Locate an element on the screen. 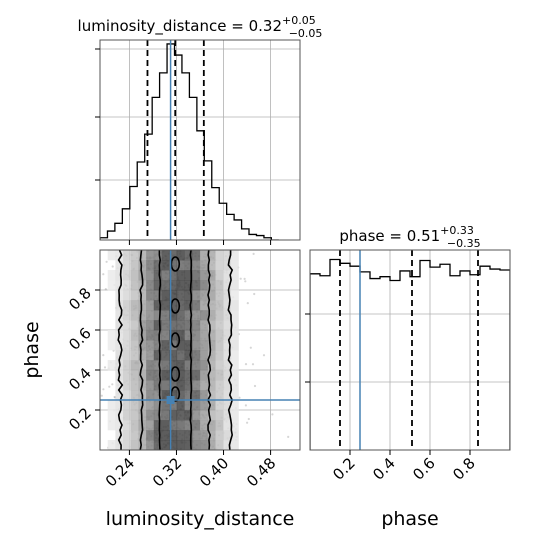  y-tick-label-3: 0.8 is located at coordinates (80, 299).